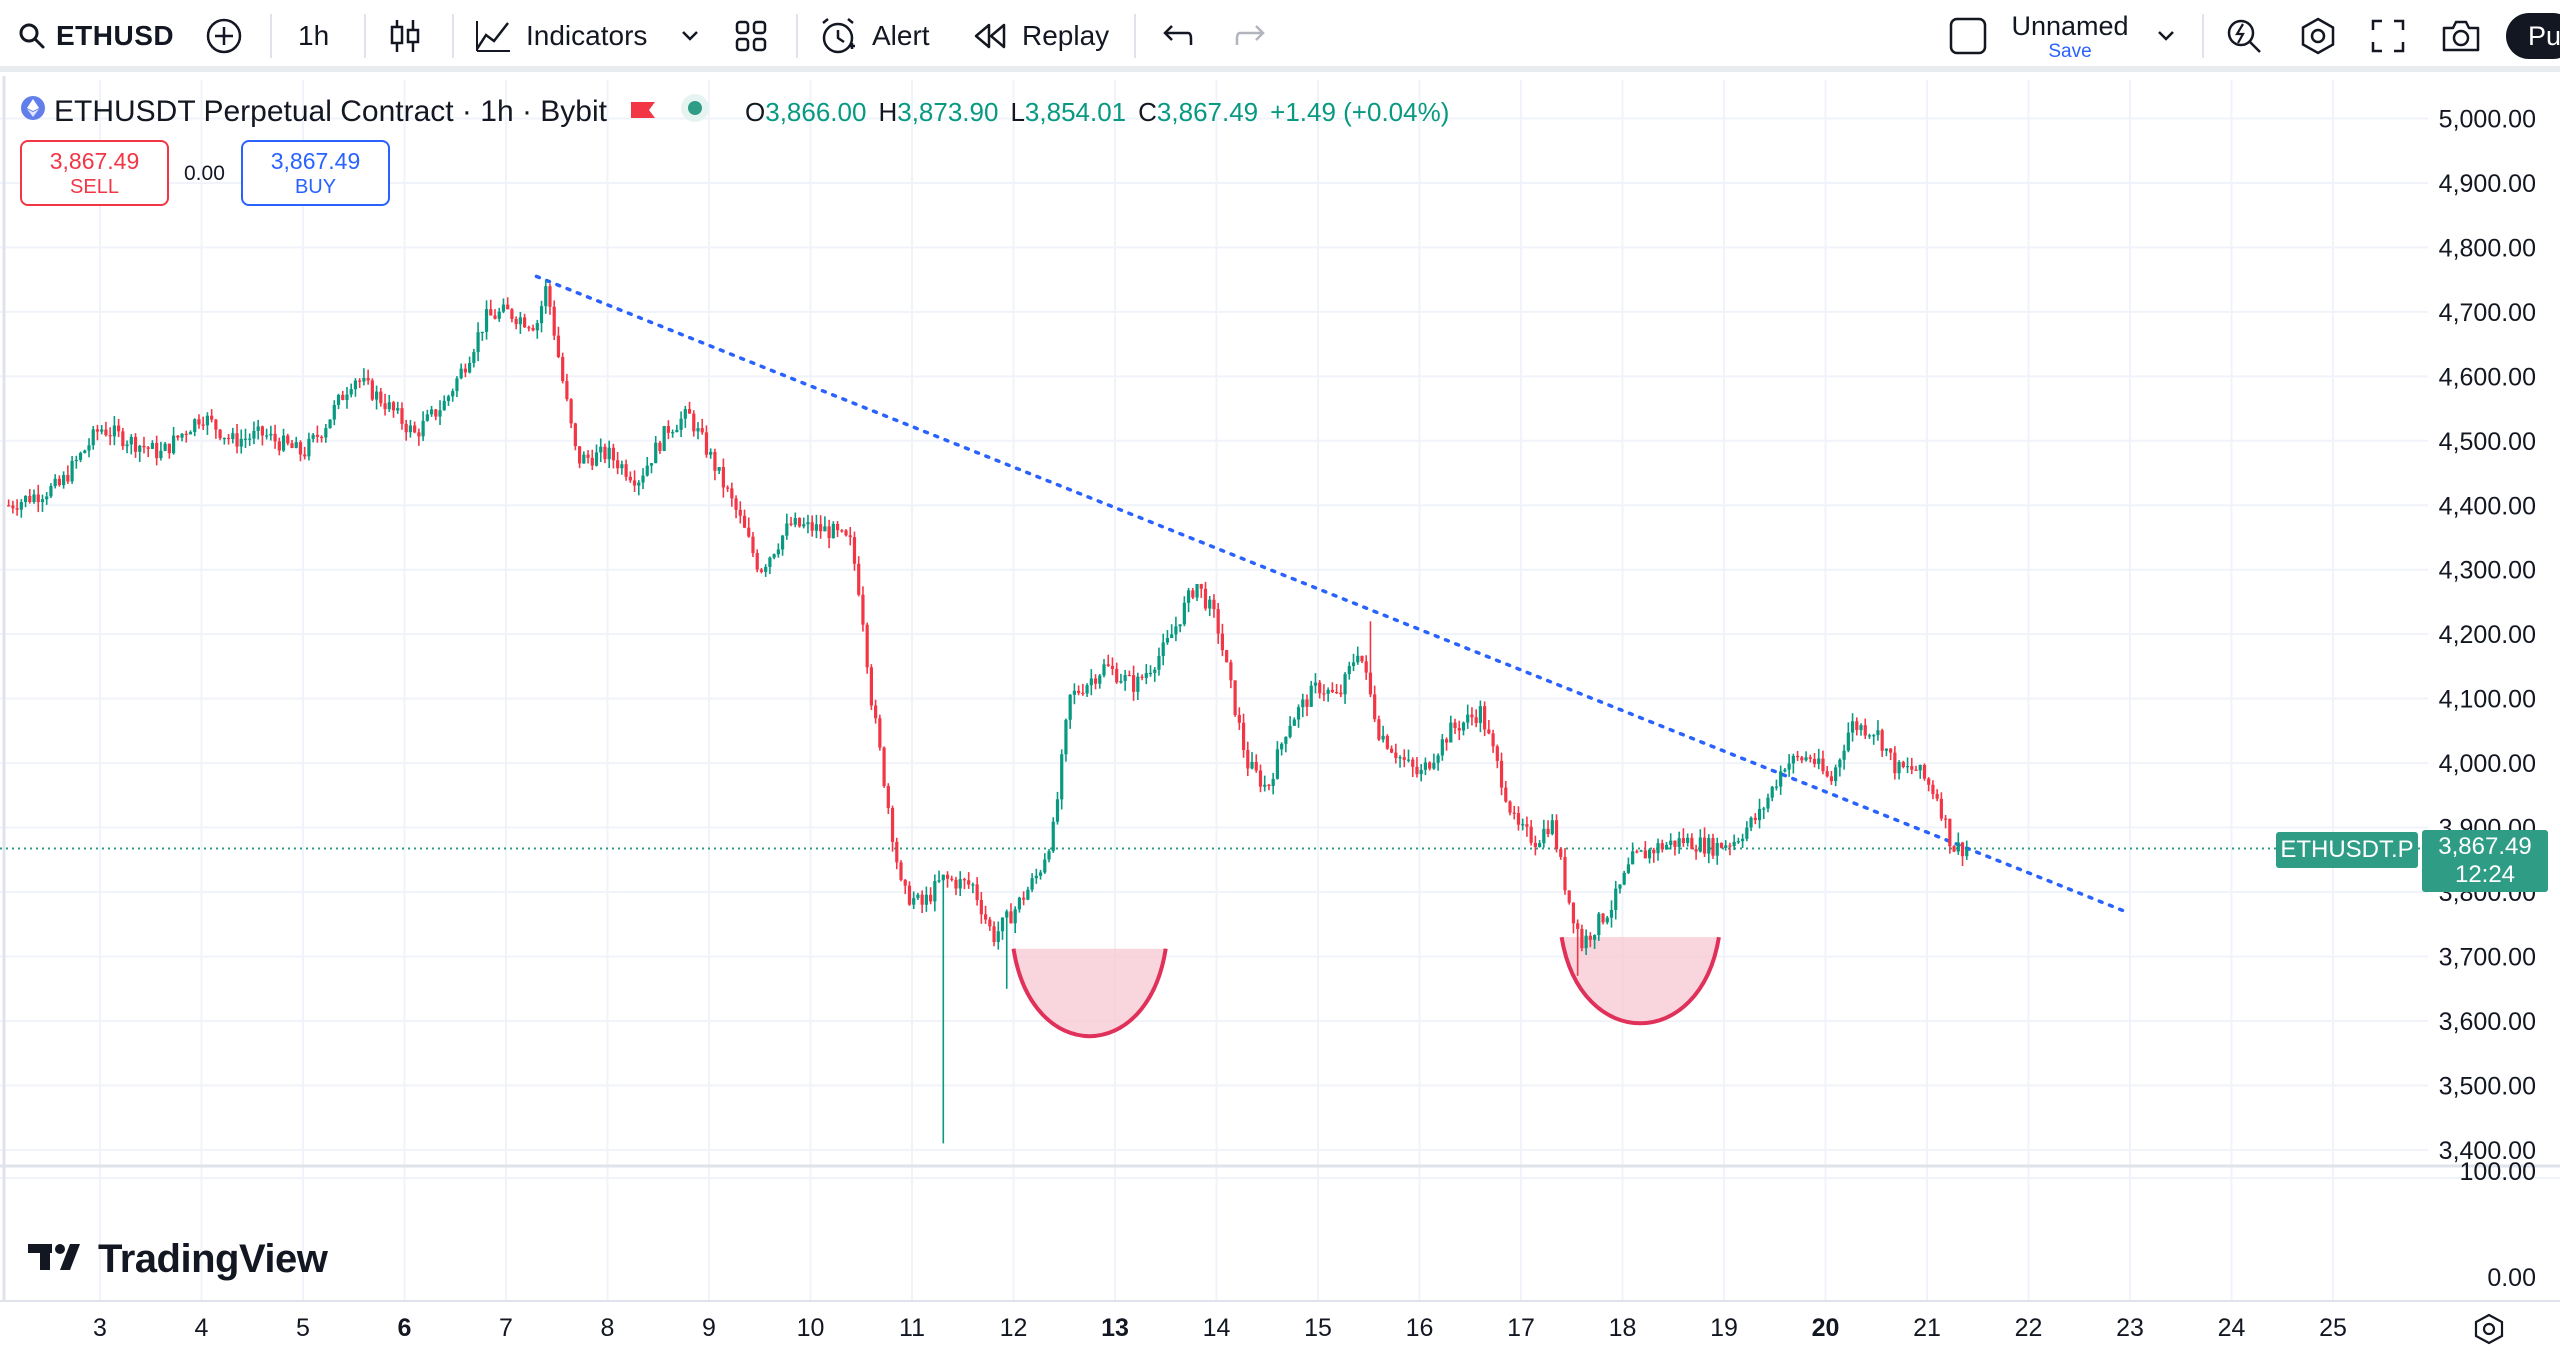 The height and width of the screenshot is (1356, 2560). Describe the element at coordinates (405, 36) in the screenshot. I see `chart-type-button` at that location.